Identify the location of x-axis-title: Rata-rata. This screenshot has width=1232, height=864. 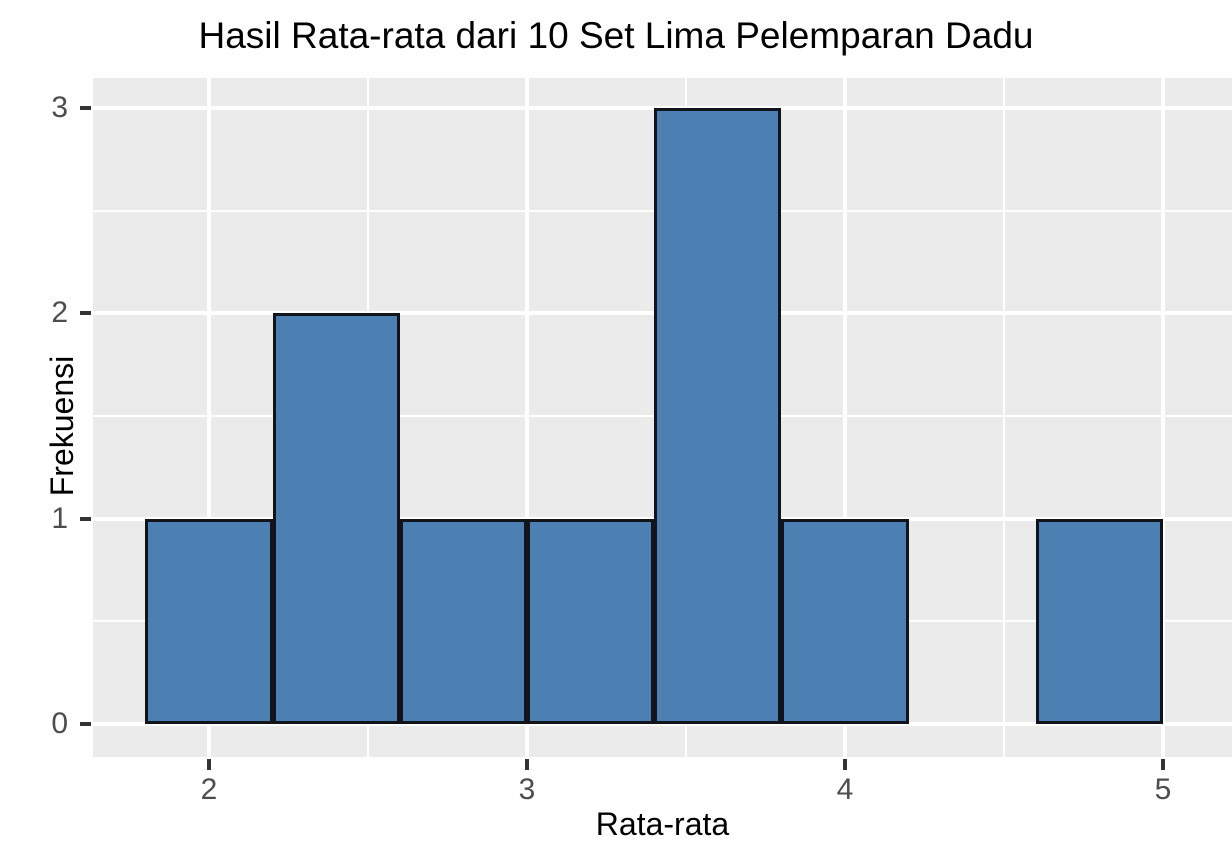
(662, 824).